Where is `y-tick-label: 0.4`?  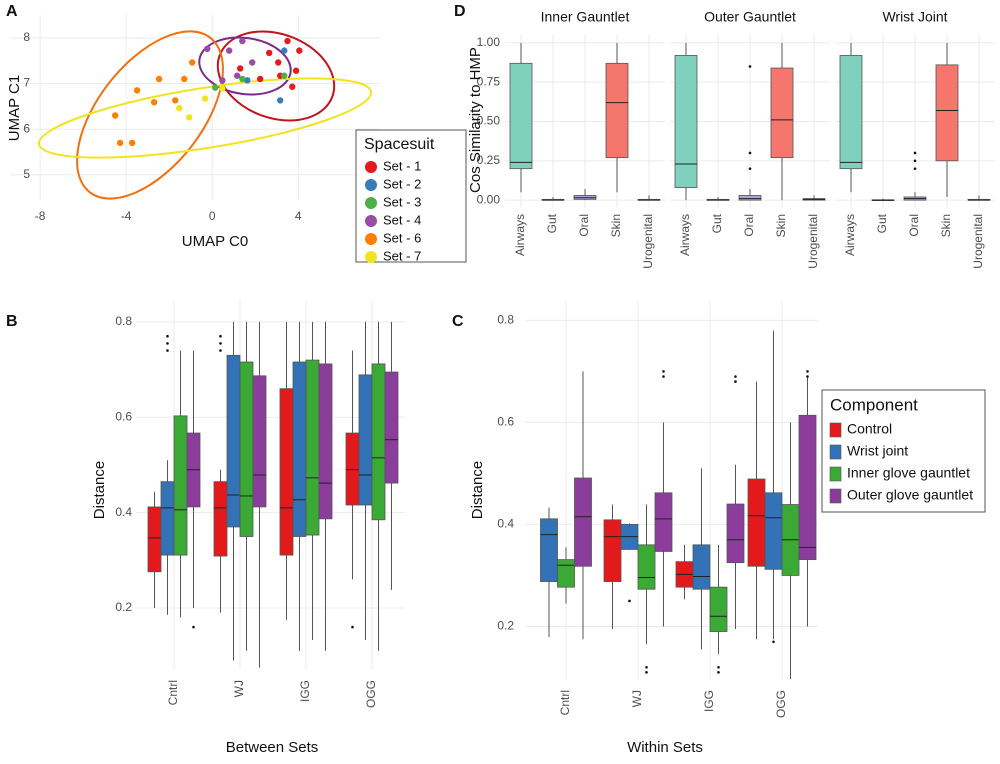 y-tick-label: 0.4 is located at coordinates (123, 512).